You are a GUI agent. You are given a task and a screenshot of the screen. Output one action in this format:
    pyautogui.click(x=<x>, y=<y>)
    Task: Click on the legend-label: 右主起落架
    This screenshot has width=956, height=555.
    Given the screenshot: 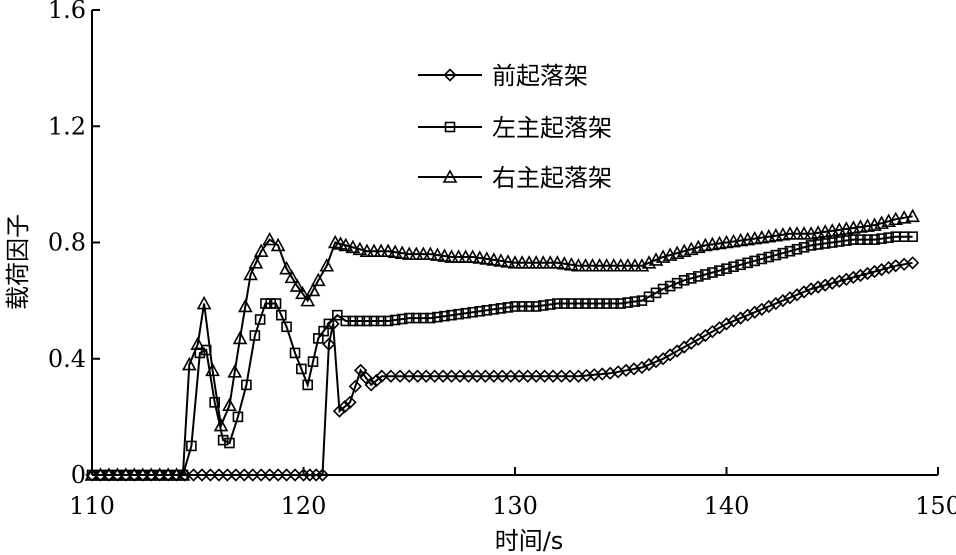 What is the action you would take?
    pyautogui.click(x=552, y=178)
    